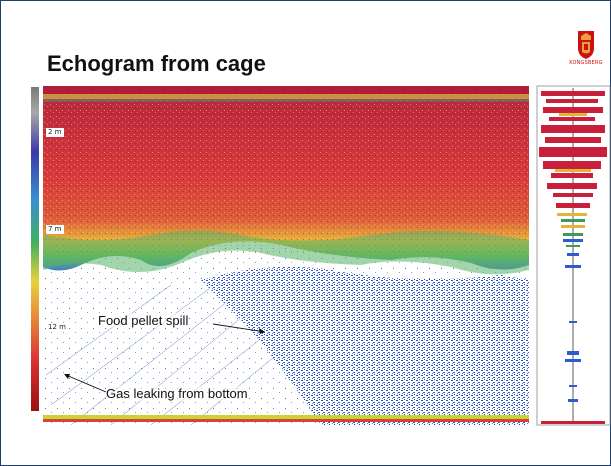  What do you see at coordinates (143, 320) in the screenshot?
I see `annotation-food-pellet: Food pellet spill` at bounding box center [143, 320].